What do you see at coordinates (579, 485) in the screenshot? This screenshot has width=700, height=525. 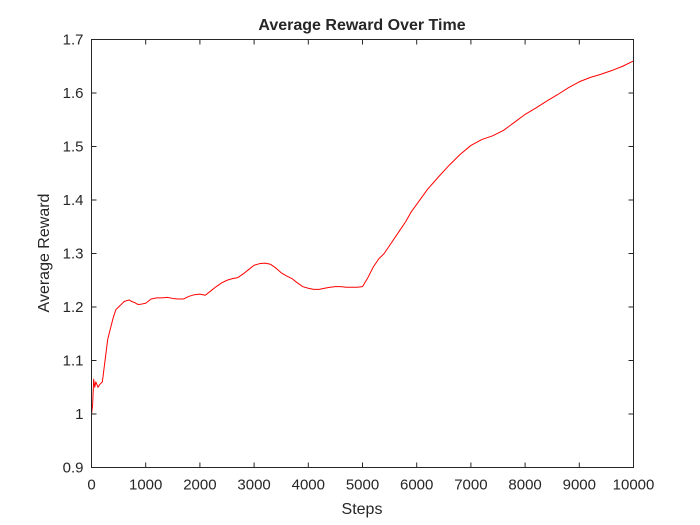 I see `x-tick-label: 9000` at bounding box center [579, 485].